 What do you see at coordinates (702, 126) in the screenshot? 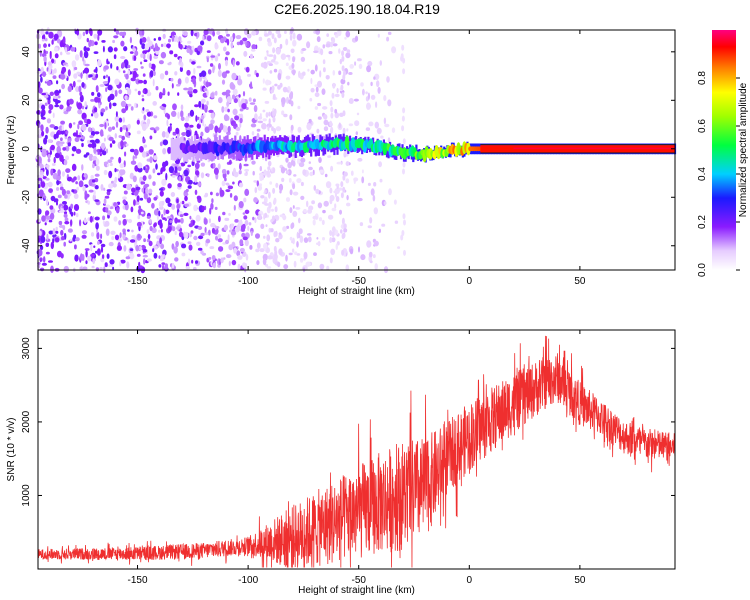
I see `colorbar-tick-label: 0.6` at bounding box center [702, 126].